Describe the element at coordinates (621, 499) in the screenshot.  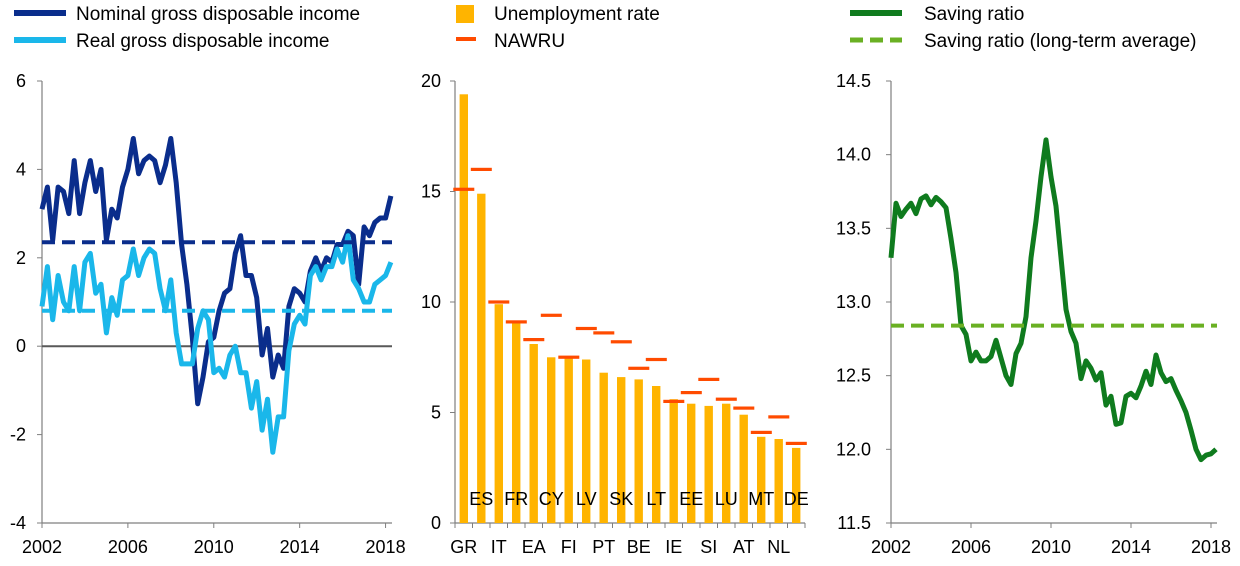
I see `category-label-sk: SK` at that location.